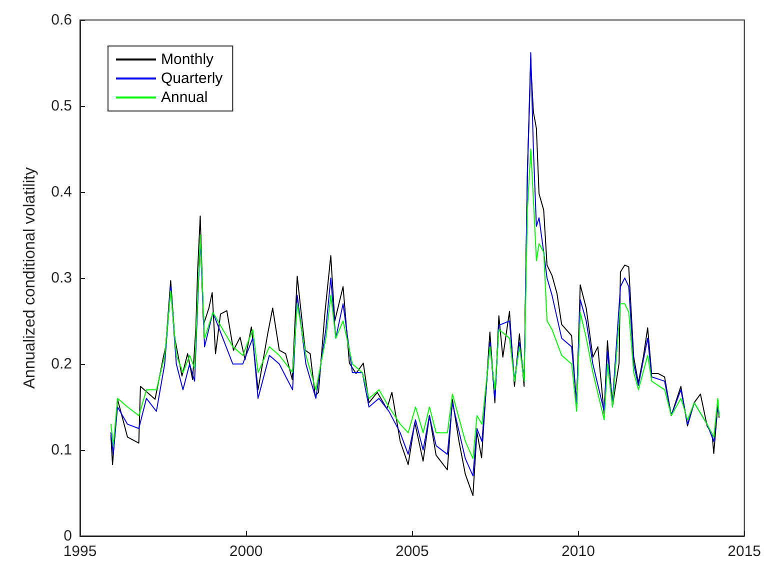 The image size is (772, 578). I want to click on y-tick-label: 0.2, so click(61, 364).